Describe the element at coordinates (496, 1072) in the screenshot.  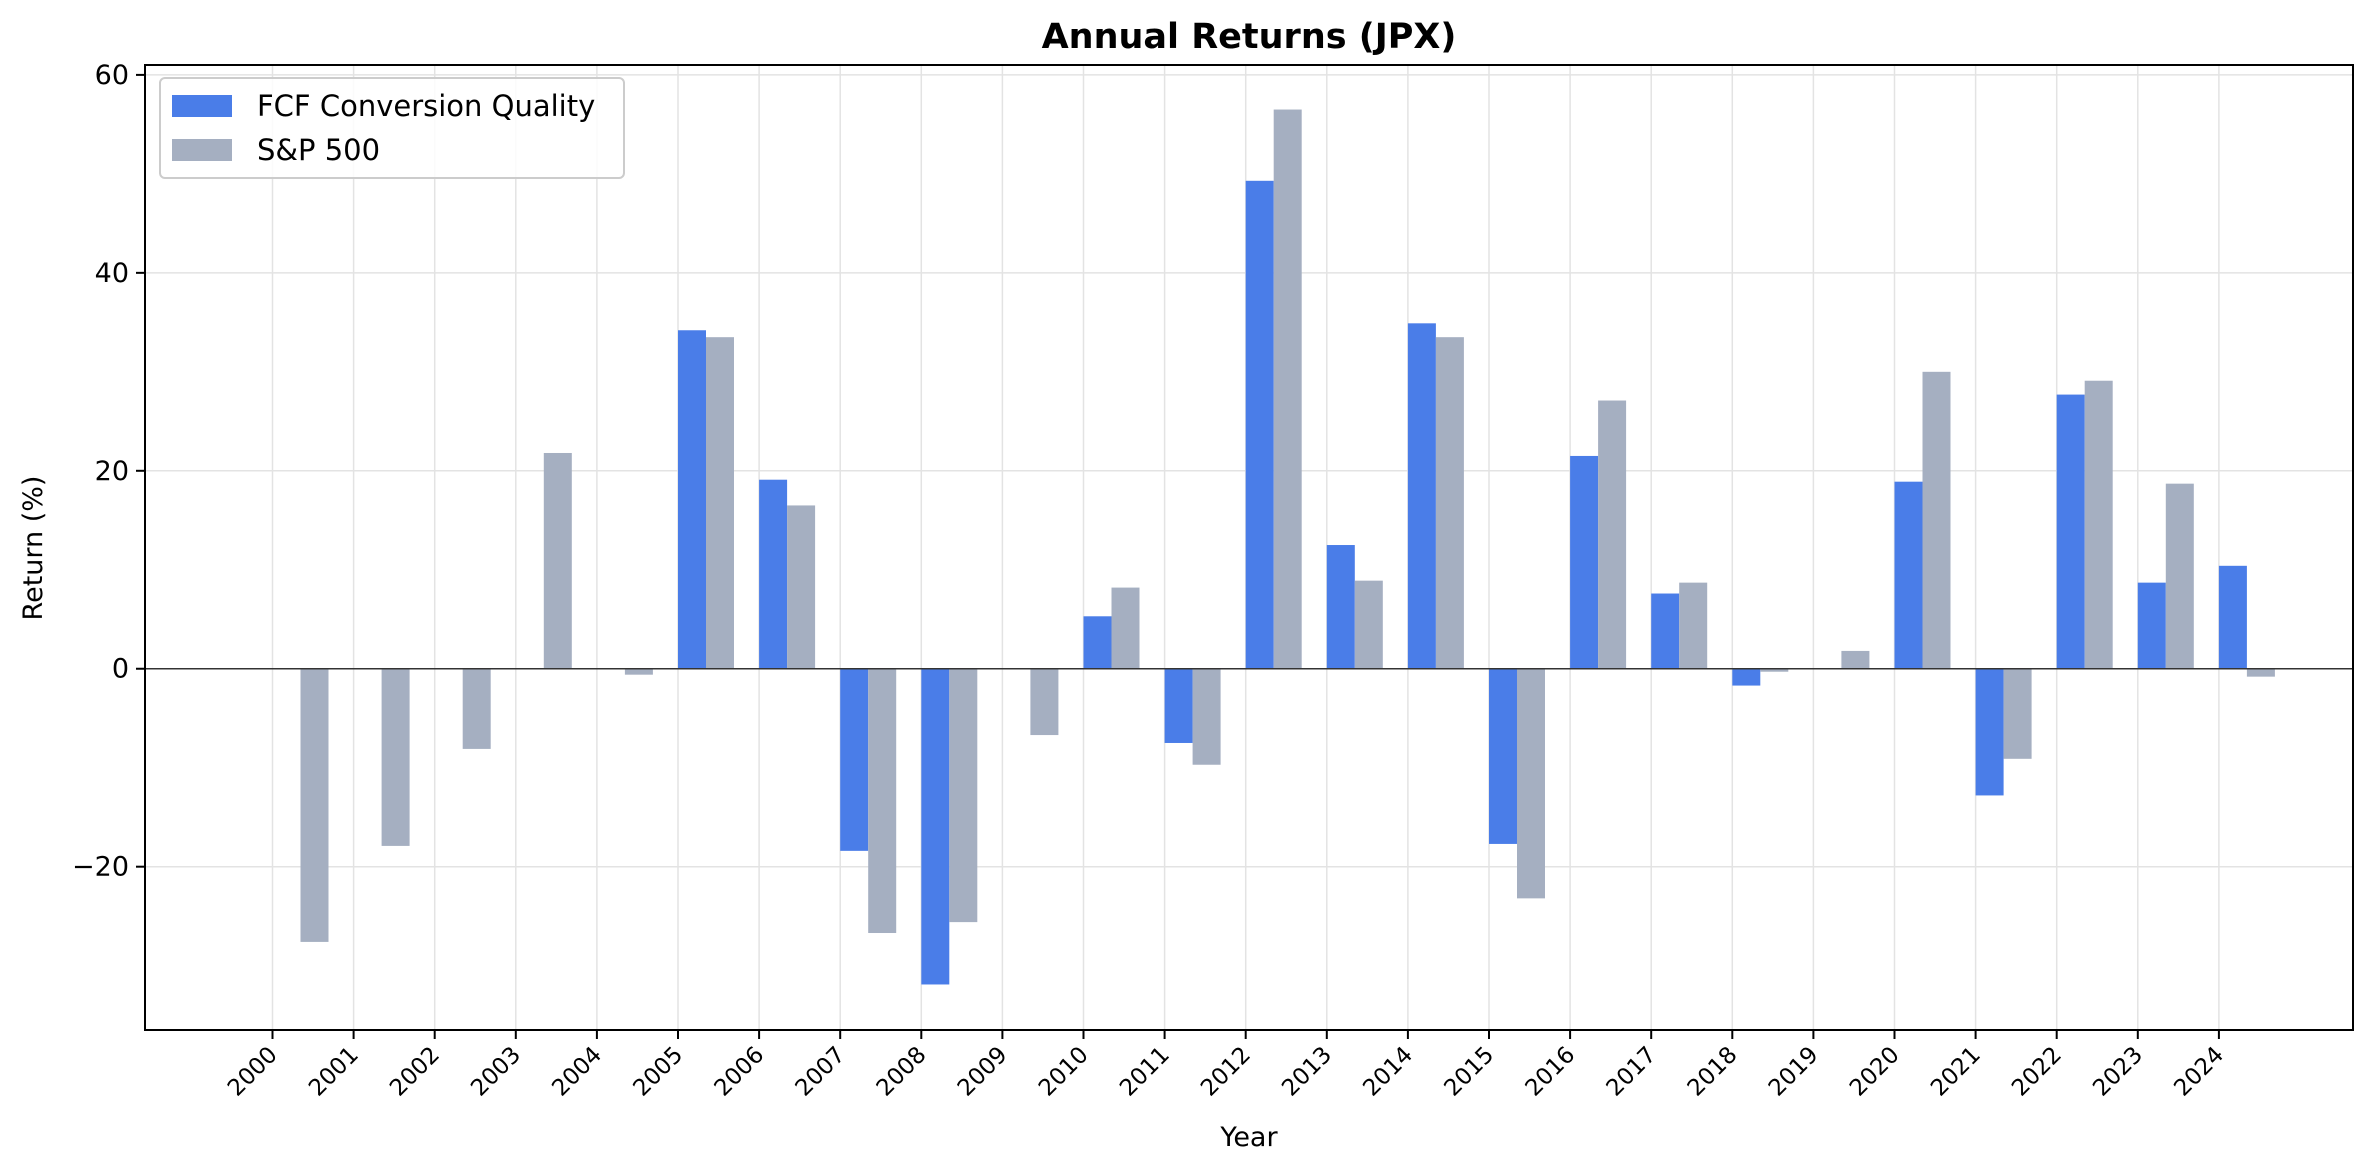
I see `x-tick-label: 2003` at that location.